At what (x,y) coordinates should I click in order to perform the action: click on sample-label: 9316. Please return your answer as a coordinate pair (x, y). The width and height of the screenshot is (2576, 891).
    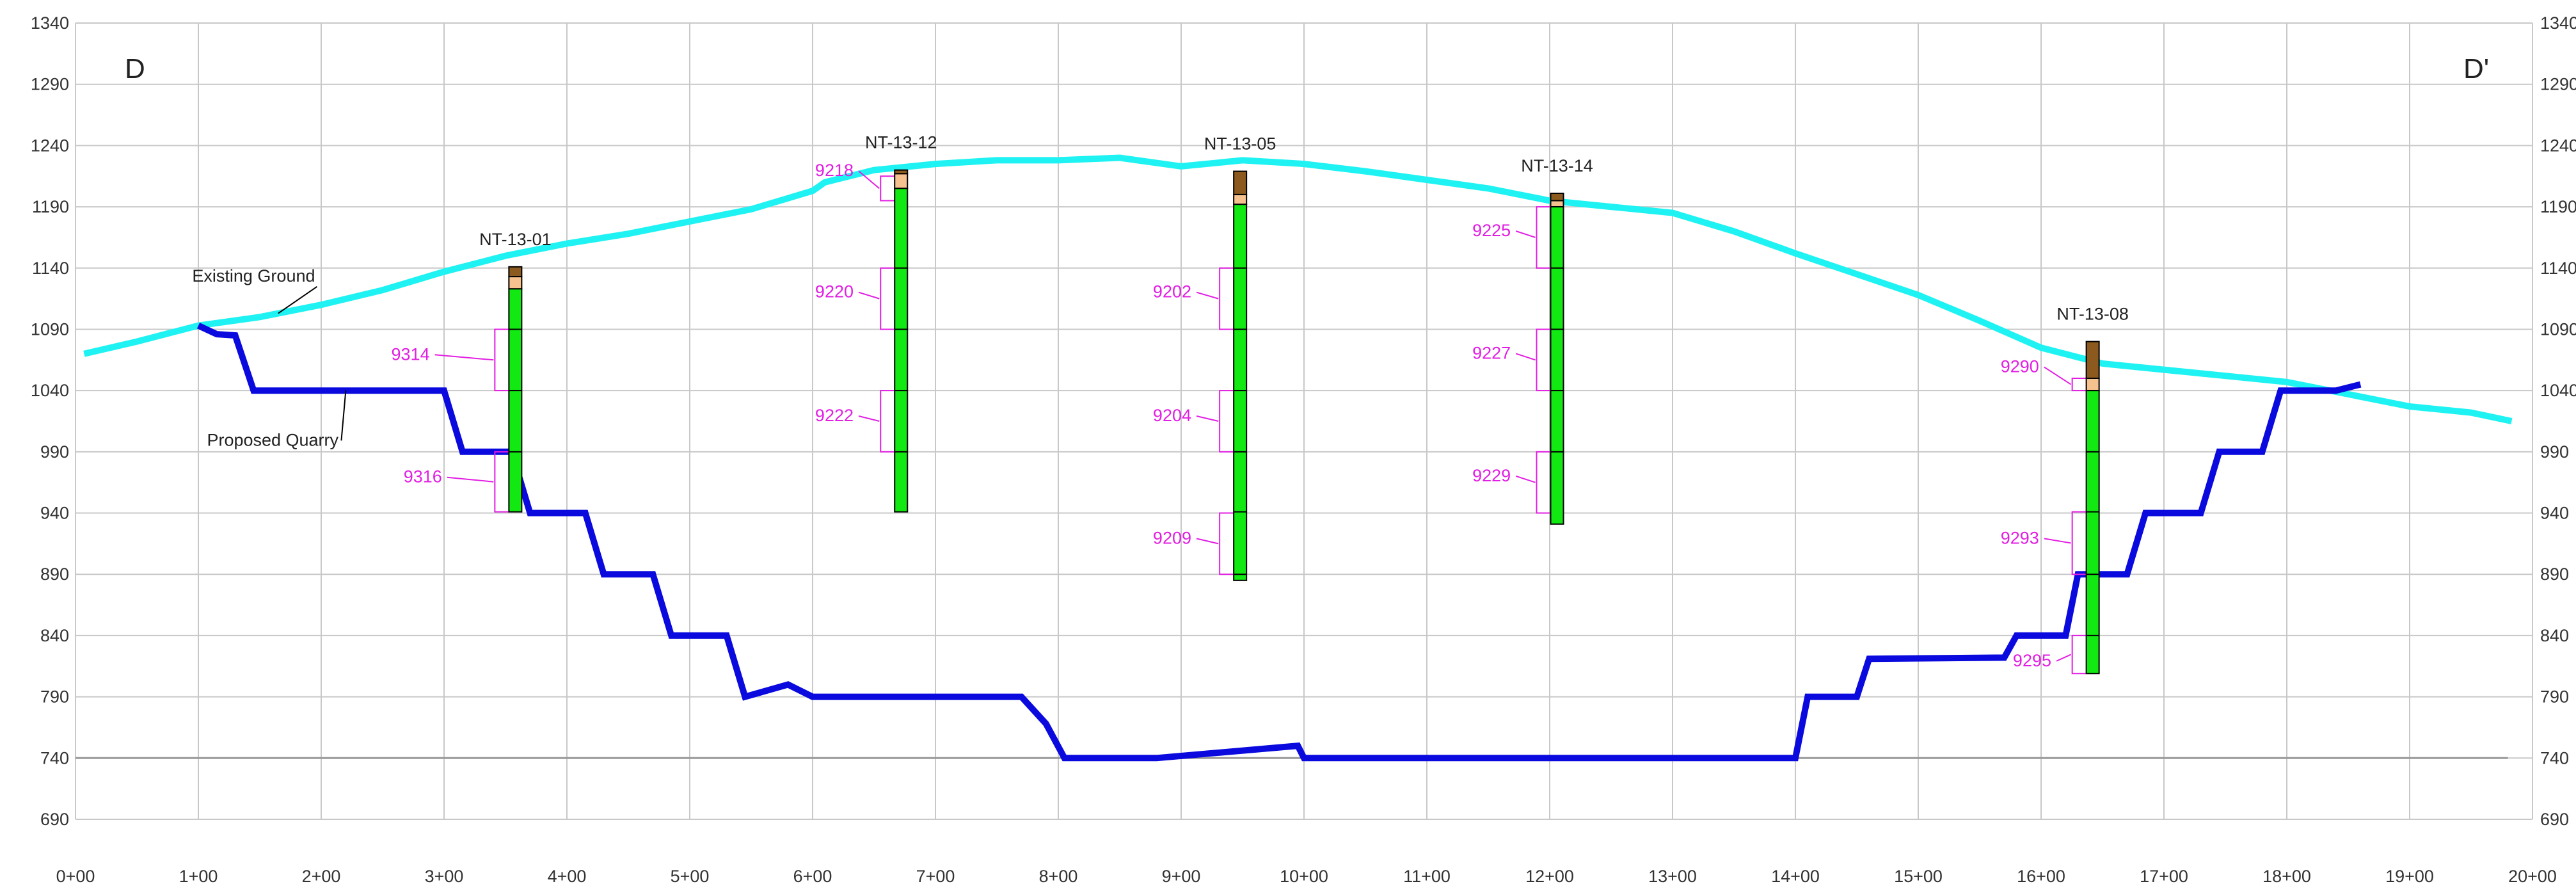
    Looking at the image, I should click on (423, 476).